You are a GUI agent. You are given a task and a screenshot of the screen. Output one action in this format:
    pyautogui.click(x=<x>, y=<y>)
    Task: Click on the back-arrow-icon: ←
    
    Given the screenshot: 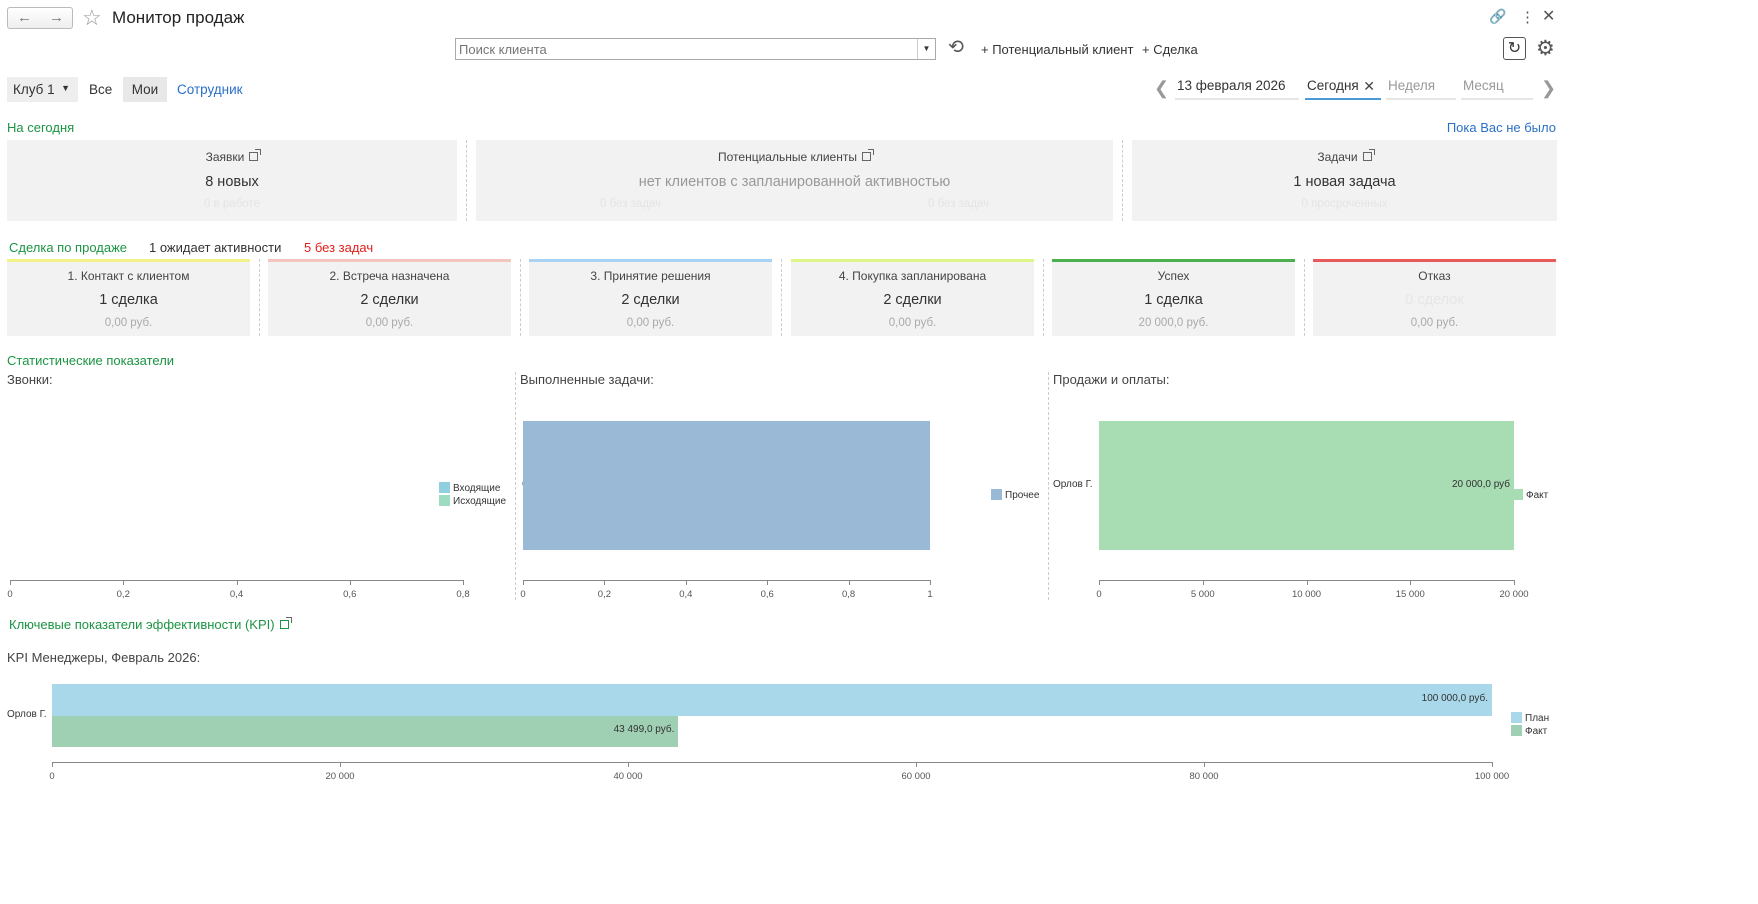 What is the action you would take?
    pyautogui.click(x=24, y=17)
    